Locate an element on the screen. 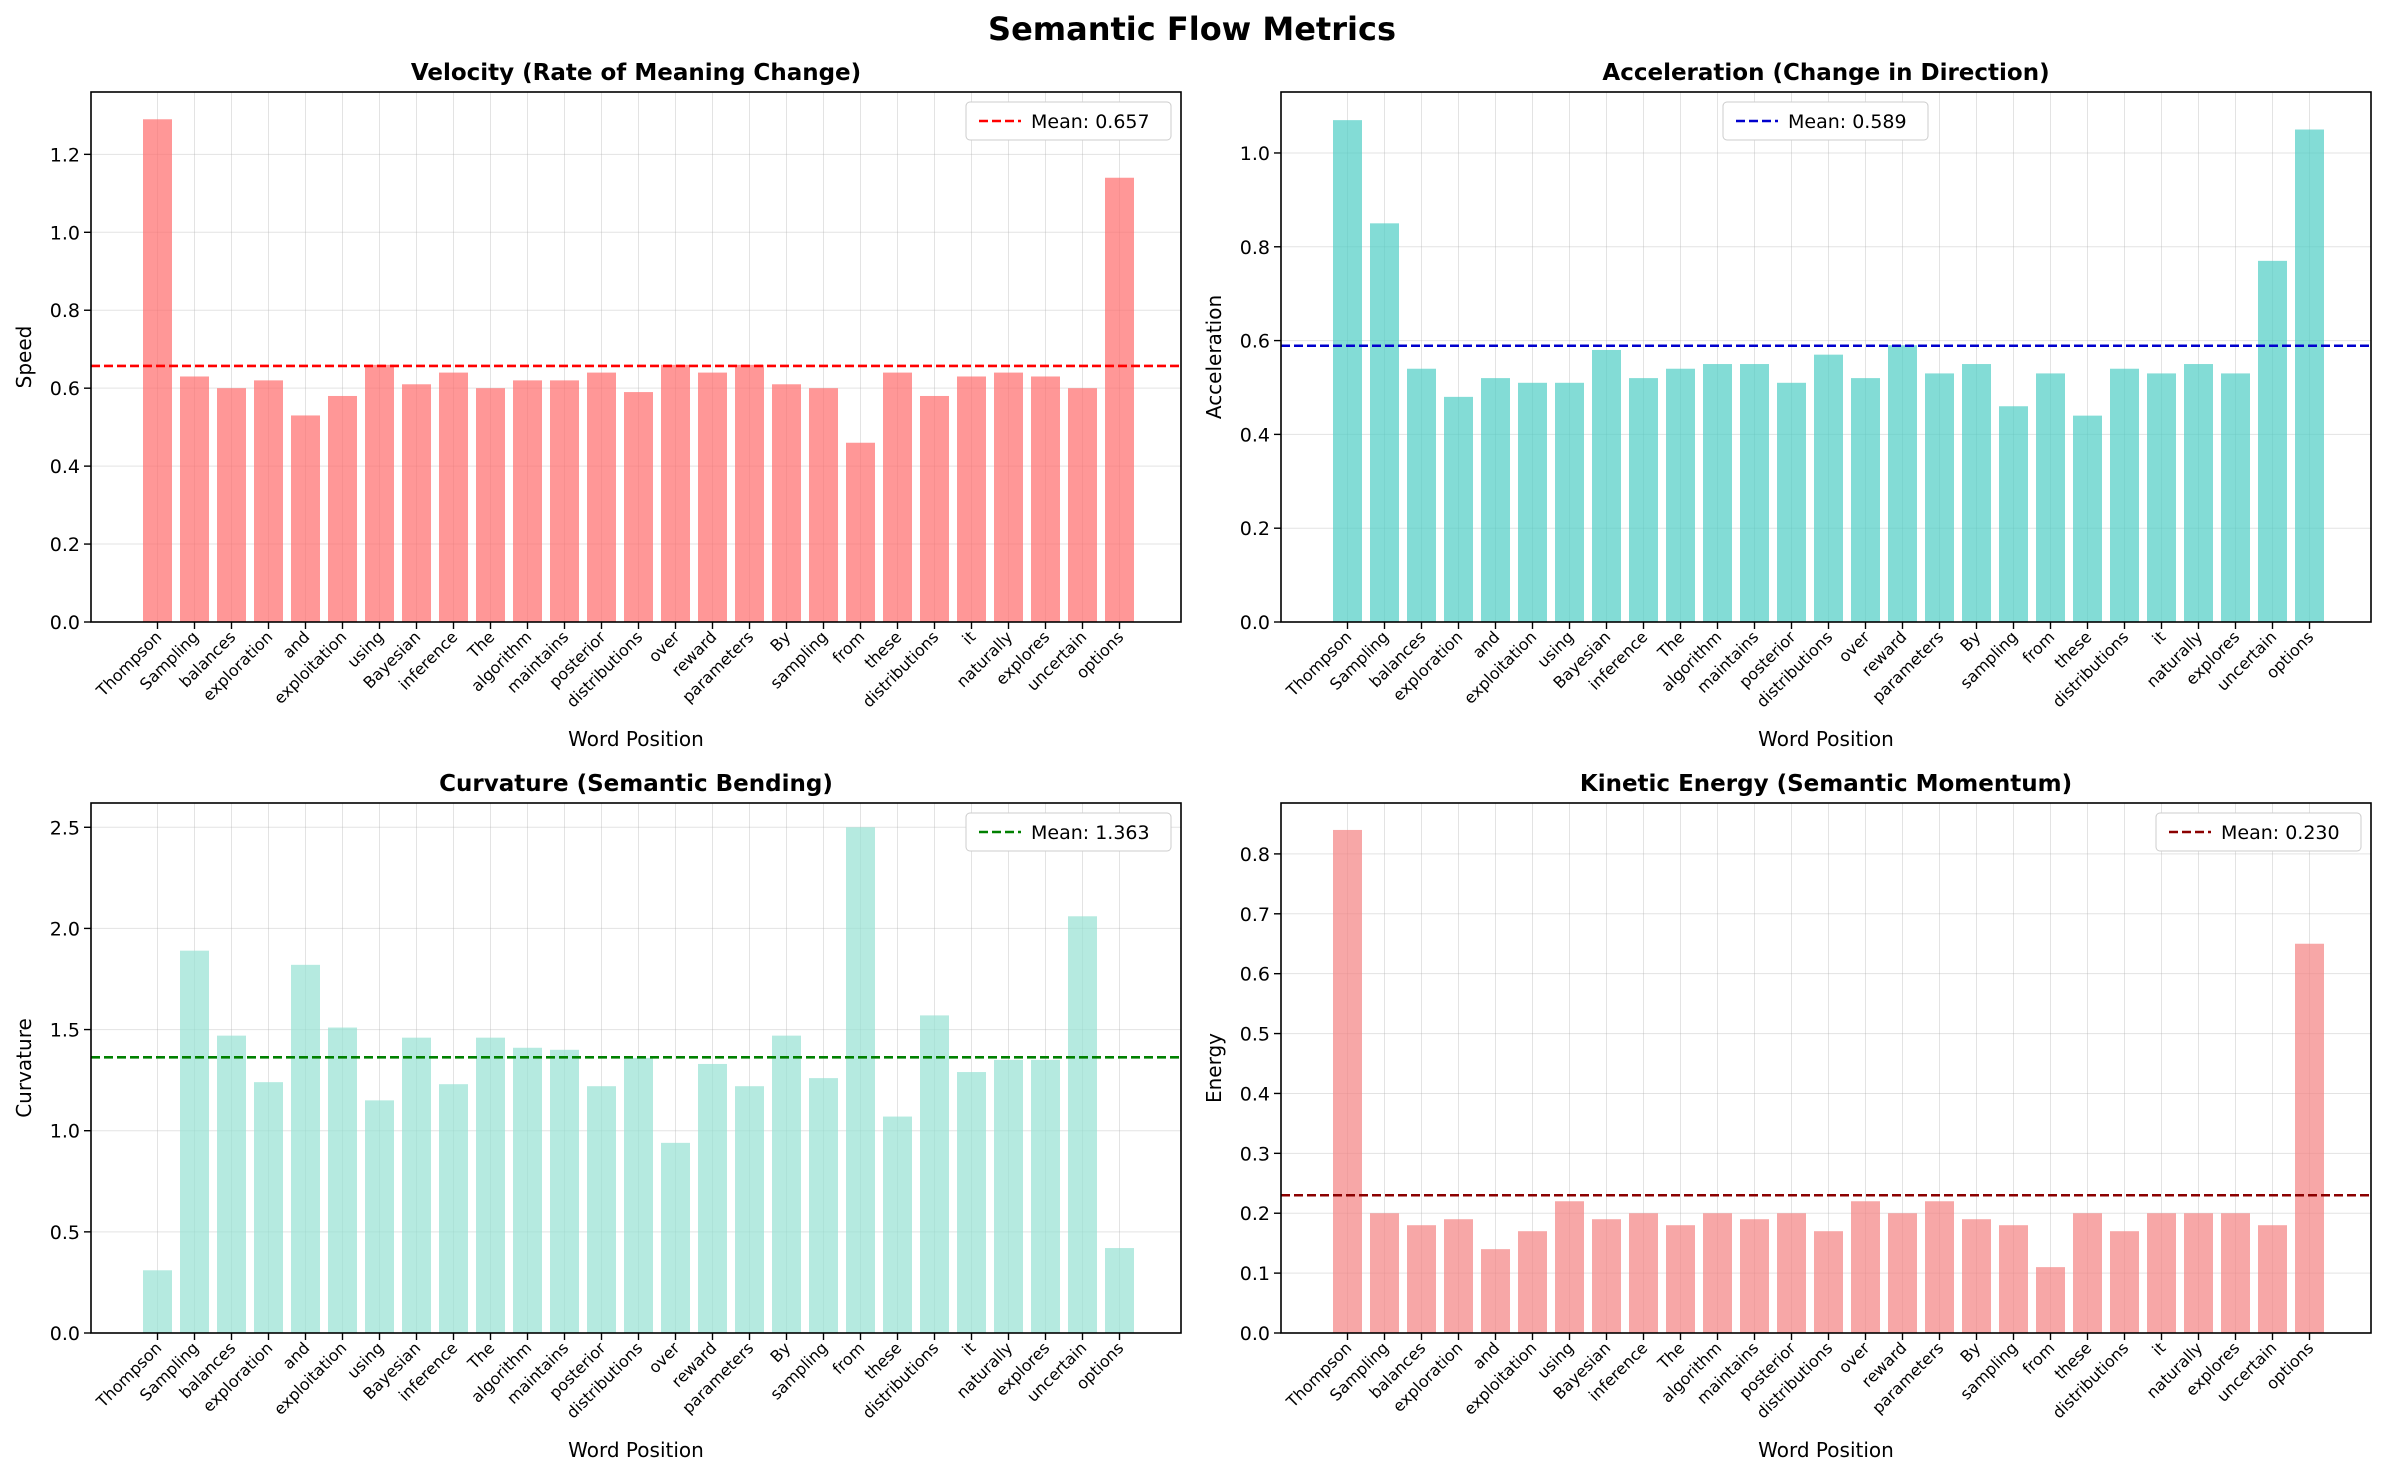 This screenshot has height=1478, width=2384. panel-title: Kinetic Energy (Semantic Momentum) is located at coordinates (1826, 784).